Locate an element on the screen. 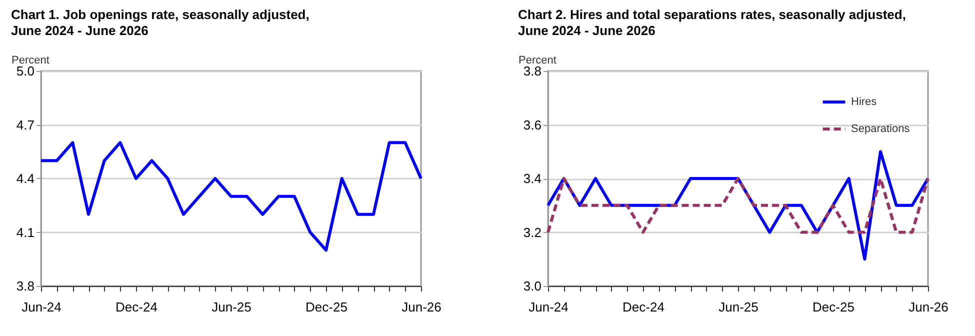 This screenshot has width=975, height=336. chart-title: Chart 2. Hires and total separations rates, seasonally adjusted, June 2024 - June 2026 is located at coordinates (712, 22).